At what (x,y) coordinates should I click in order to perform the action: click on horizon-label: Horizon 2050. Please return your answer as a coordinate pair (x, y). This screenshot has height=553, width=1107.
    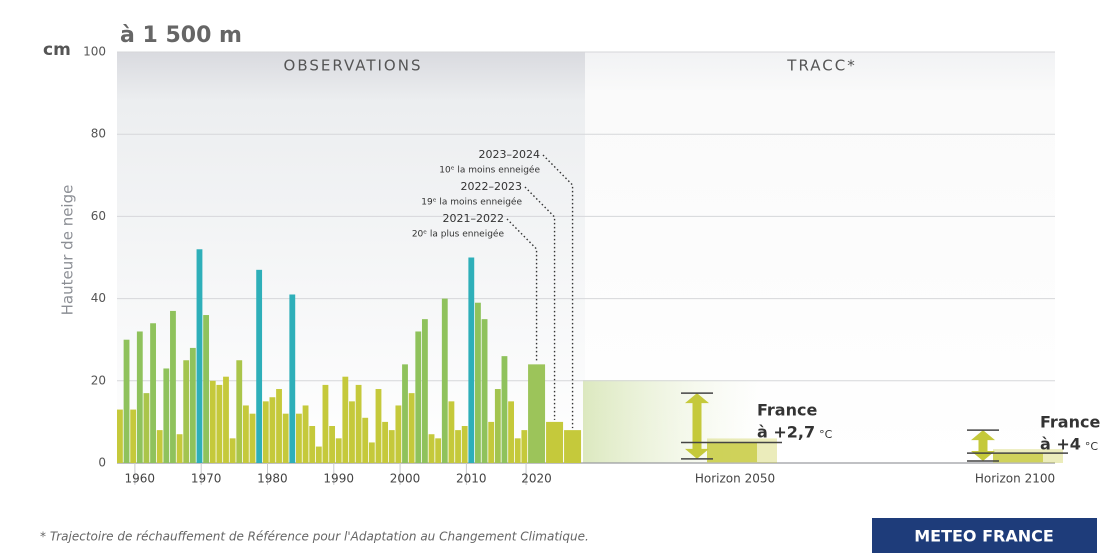
    Looking at the image, I should click on (735, 479).